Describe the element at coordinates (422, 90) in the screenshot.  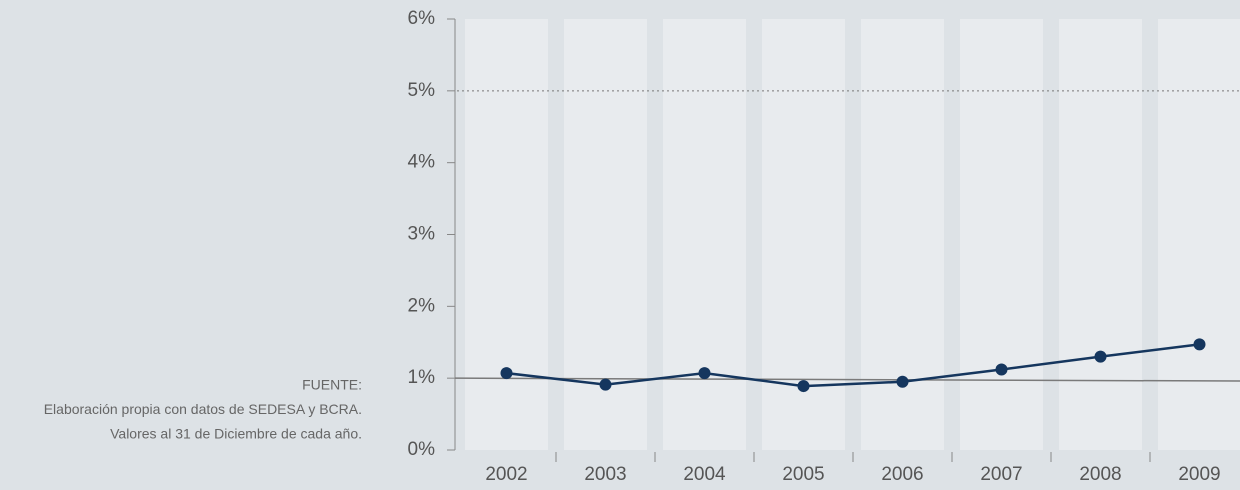
I see `y-tick-label: 5%` at that location.